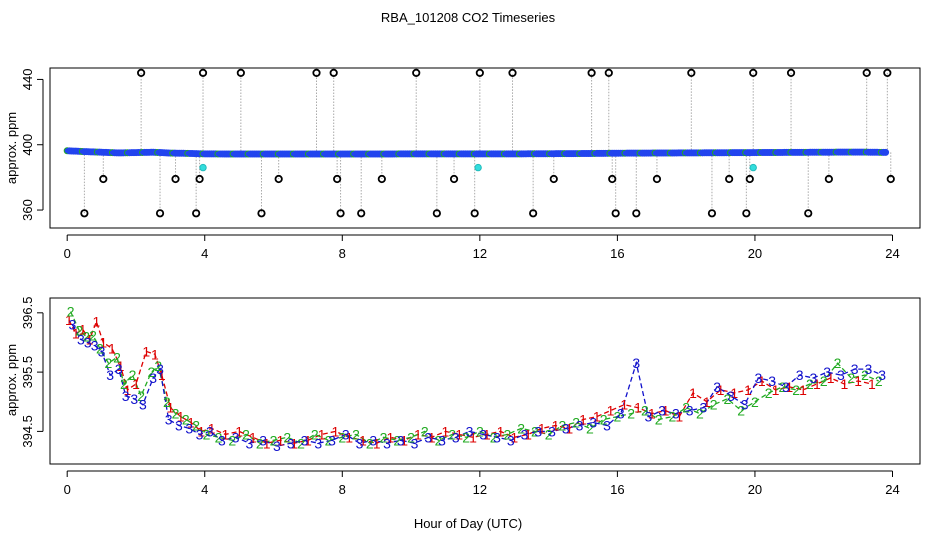  I want to click on top-y-tick-label: 400, so click(27, 145).